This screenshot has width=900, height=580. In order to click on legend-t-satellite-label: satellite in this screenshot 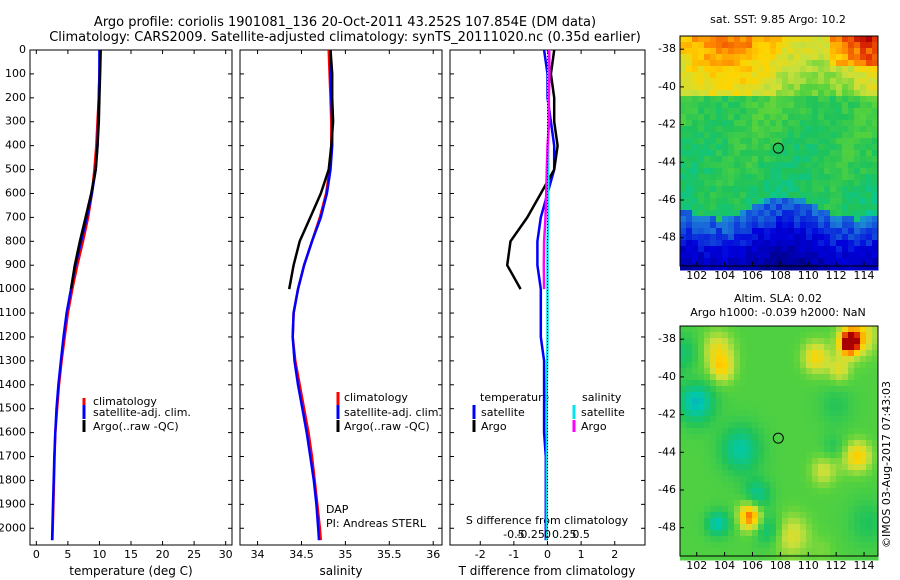, I will do `click(503, 412)`.